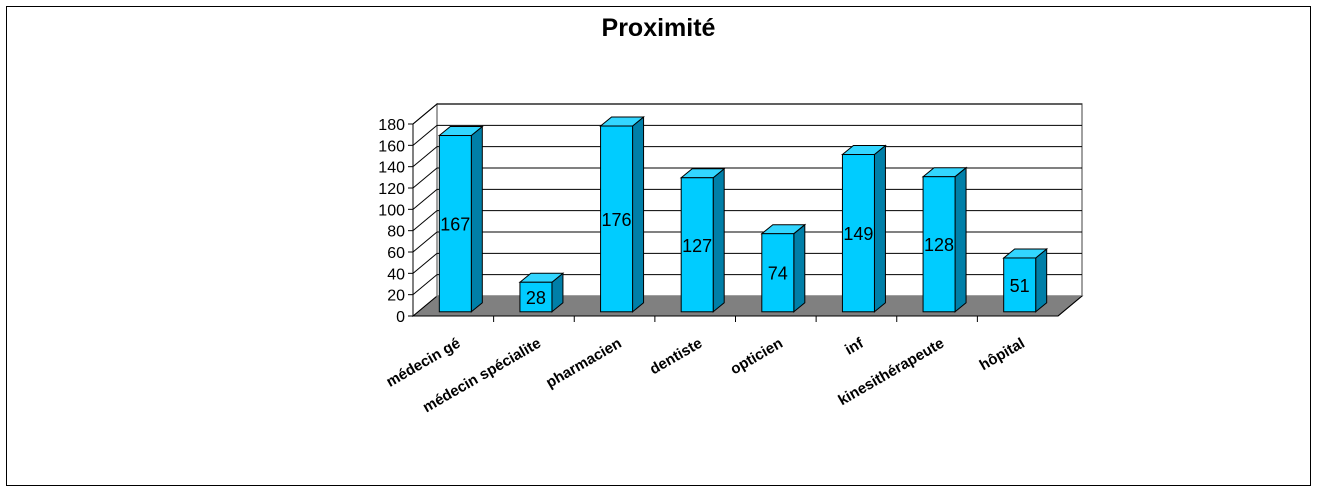 The image size is (1317, 486). I want to click on x-tick-label: pharmacien, so click(583, 363).